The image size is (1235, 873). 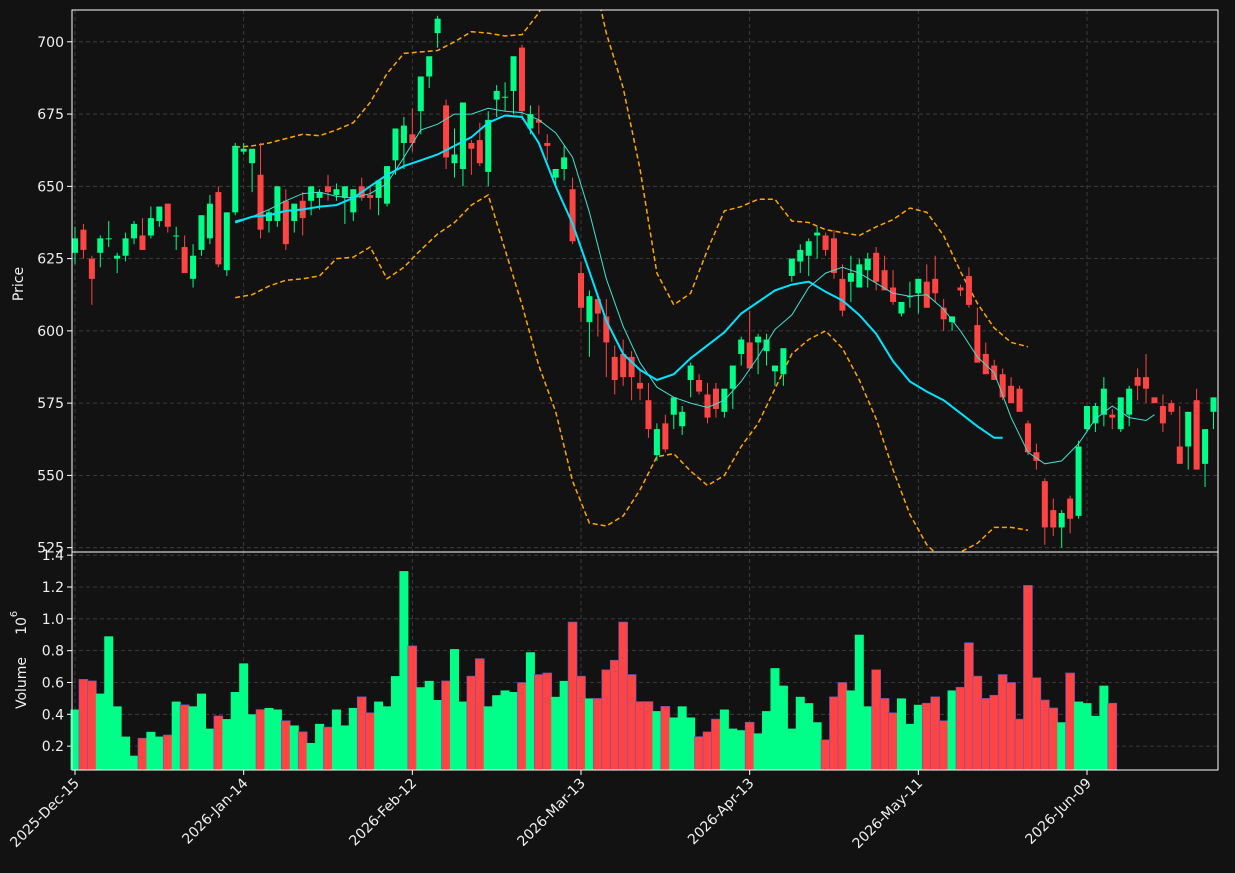 I want to click on volume-tick-label: 1.2, so click(x=53, y=588).